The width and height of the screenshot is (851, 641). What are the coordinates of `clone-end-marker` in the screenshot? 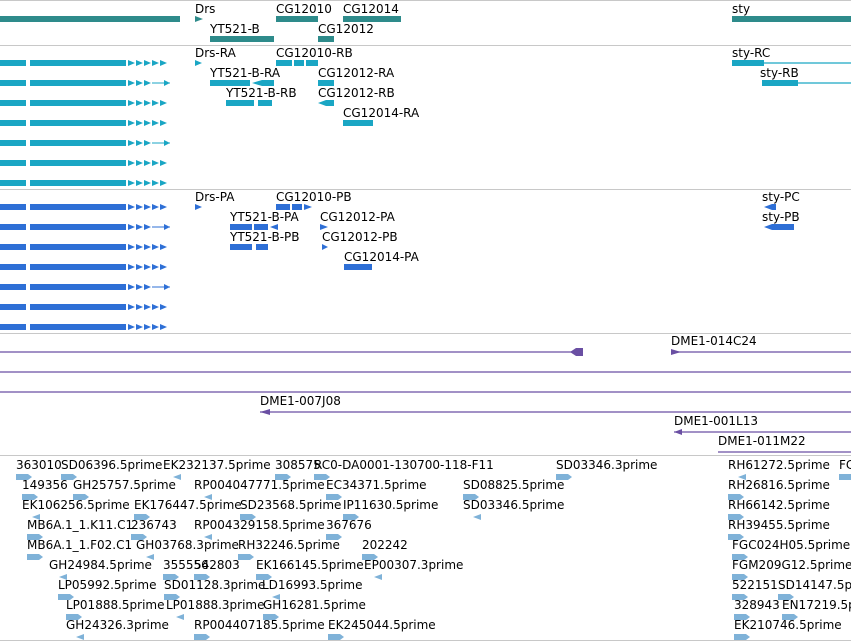 It's located at (576, 352).